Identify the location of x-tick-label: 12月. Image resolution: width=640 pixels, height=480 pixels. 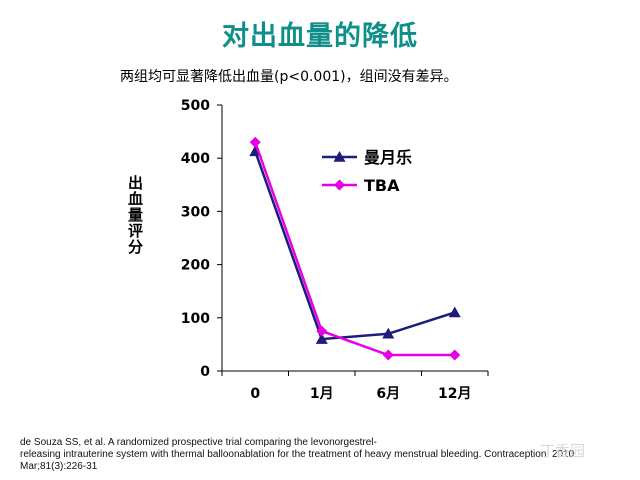
(454, 394).